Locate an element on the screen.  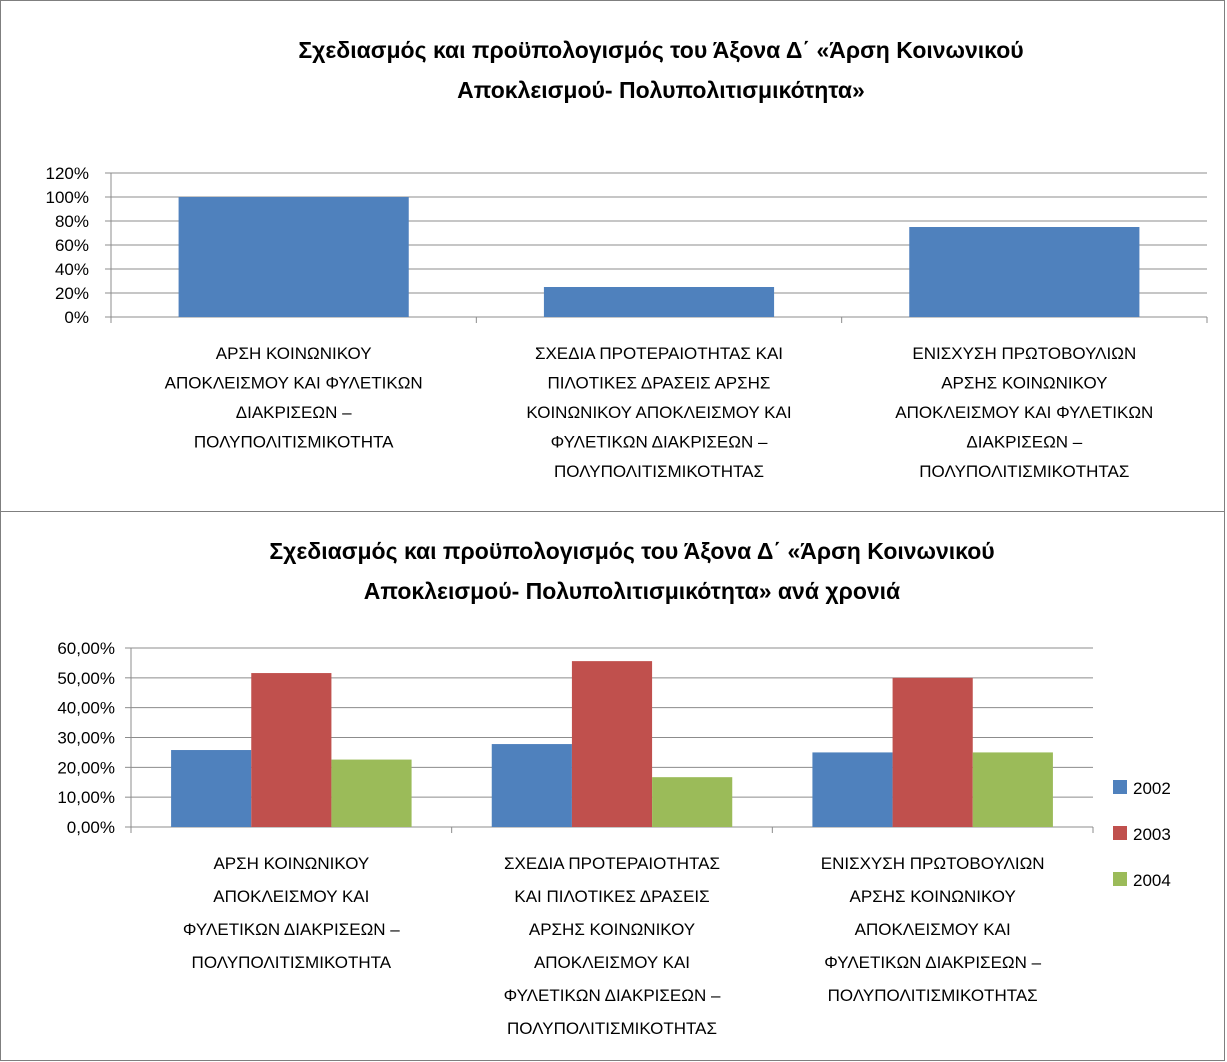
chart-title-line: Αποκλεισμού- Πολυπολιτισμικότητα» is located at coordinates (661, 90).